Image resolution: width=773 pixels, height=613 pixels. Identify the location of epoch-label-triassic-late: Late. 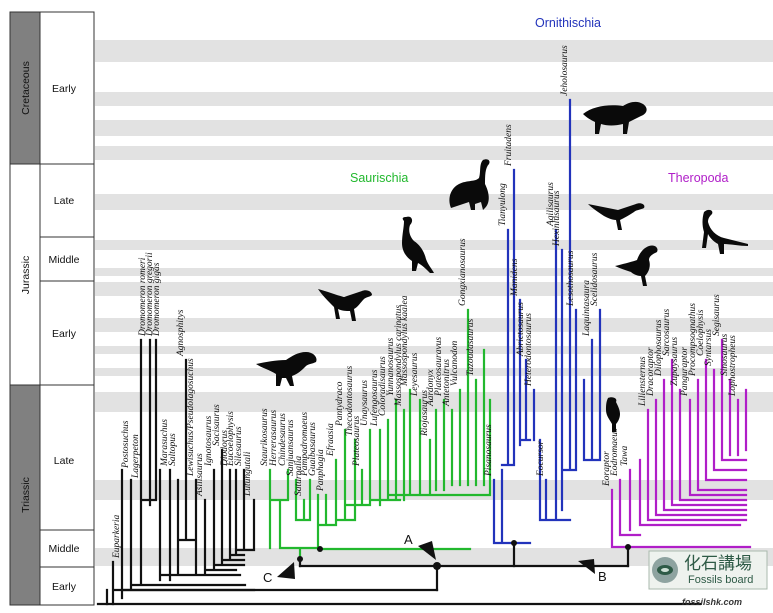
(64, 461).